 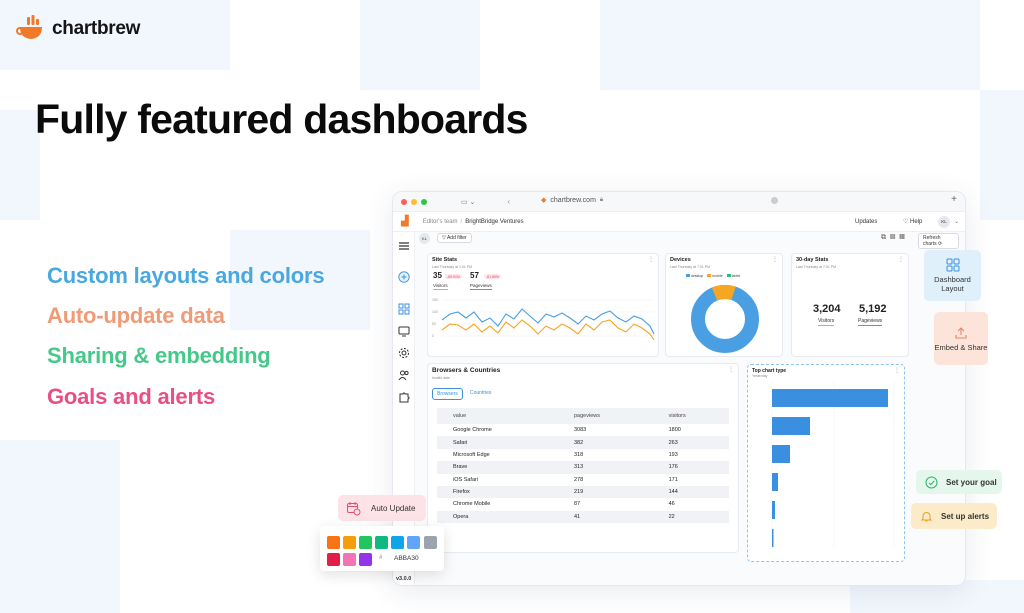 I want to click on table-cell: Opera, so click(x=497, y=516).